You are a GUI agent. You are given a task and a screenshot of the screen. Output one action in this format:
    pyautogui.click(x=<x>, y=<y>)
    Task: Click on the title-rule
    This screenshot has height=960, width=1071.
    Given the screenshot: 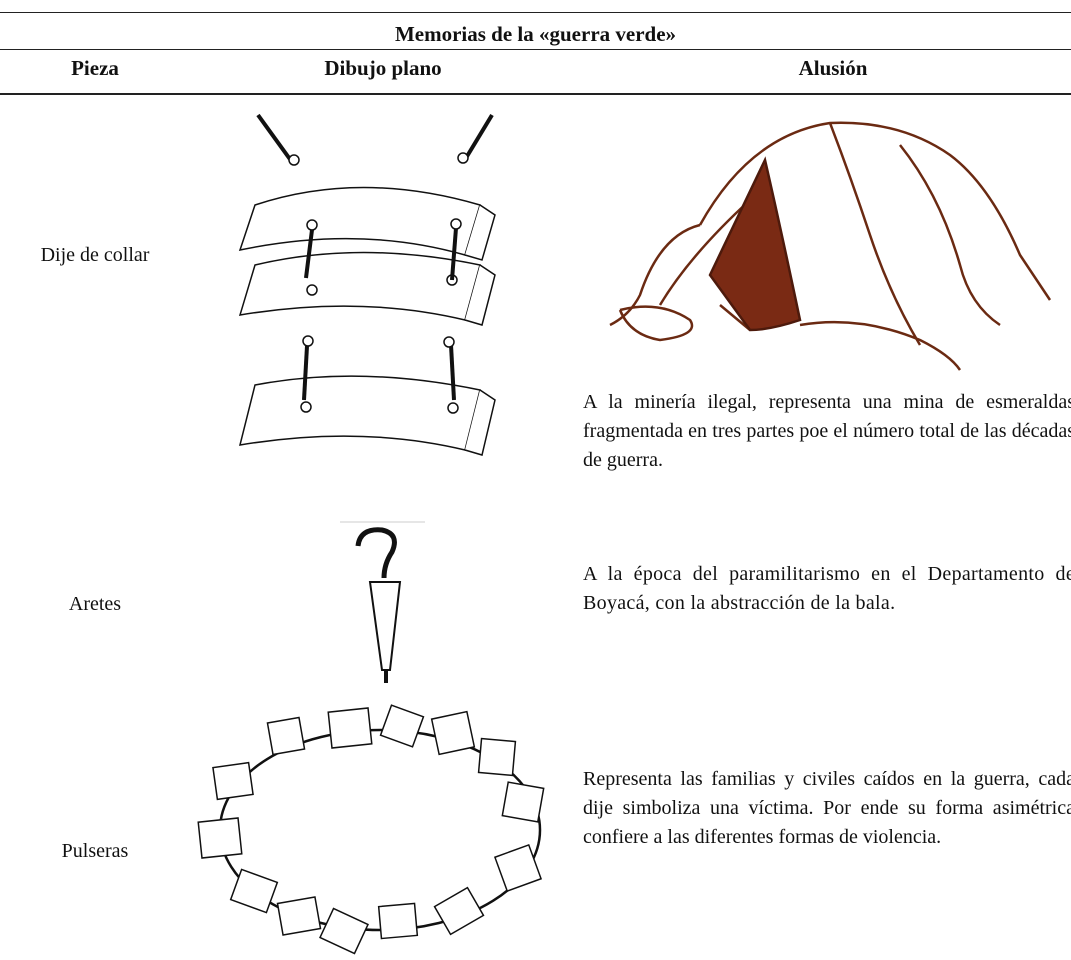 What is the action you would take?
    pyautogui.click(x=535, y=49)
    